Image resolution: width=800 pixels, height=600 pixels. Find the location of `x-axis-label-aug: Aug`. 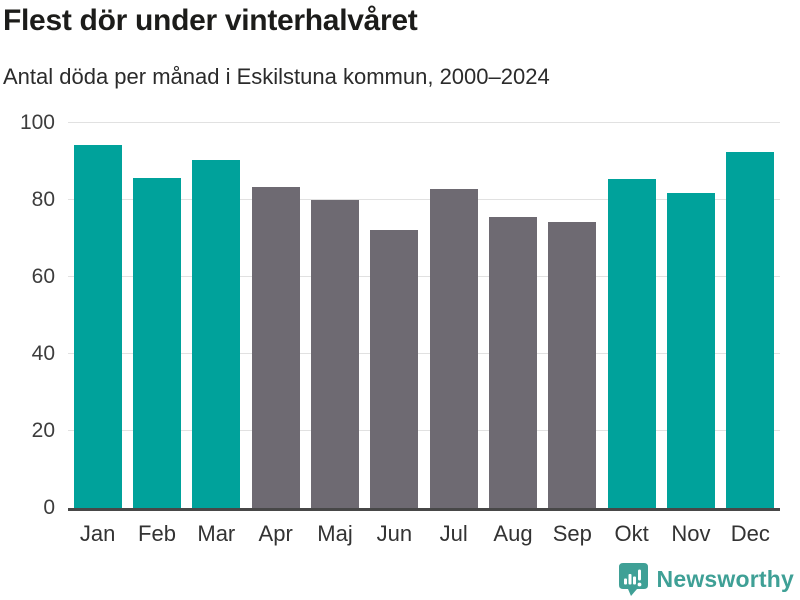

x-axis-label-aug: Aug is located at coordinates (513, 533).